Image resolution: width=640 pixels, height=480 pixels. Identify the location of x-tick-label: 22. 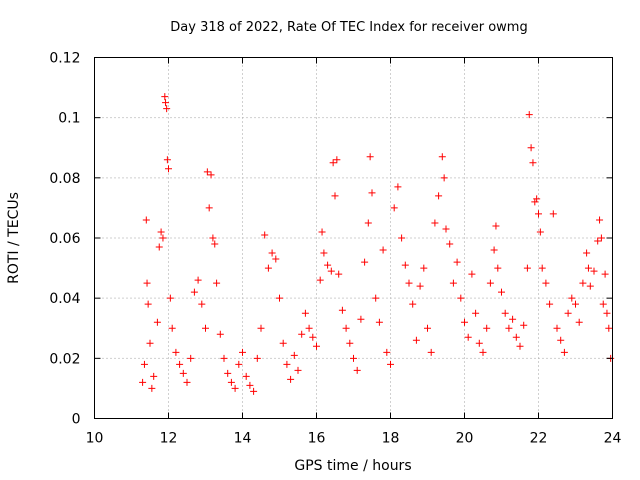
(539, 439).